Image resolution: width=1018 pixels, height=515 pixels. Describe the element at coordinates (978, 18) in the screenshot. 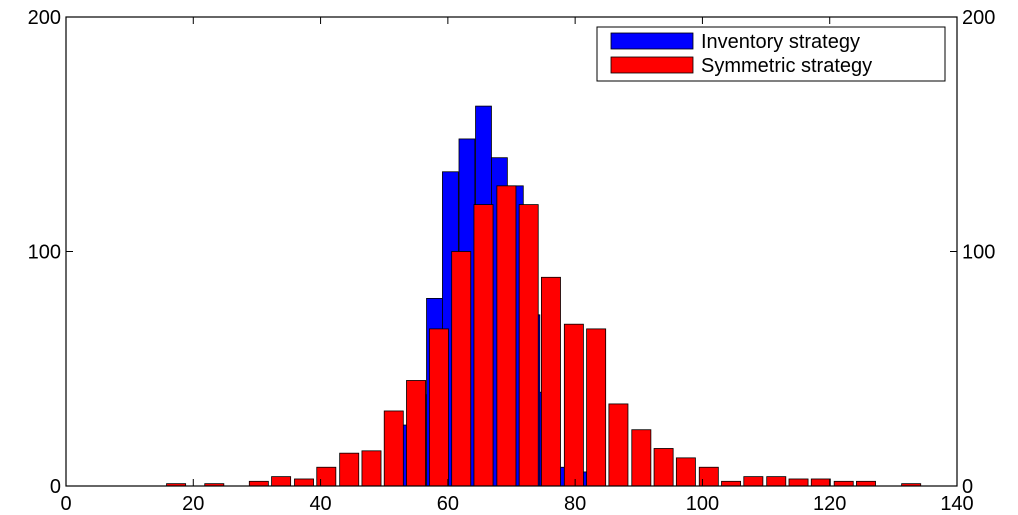

I see `y-tick-label-right: 200` at that location.